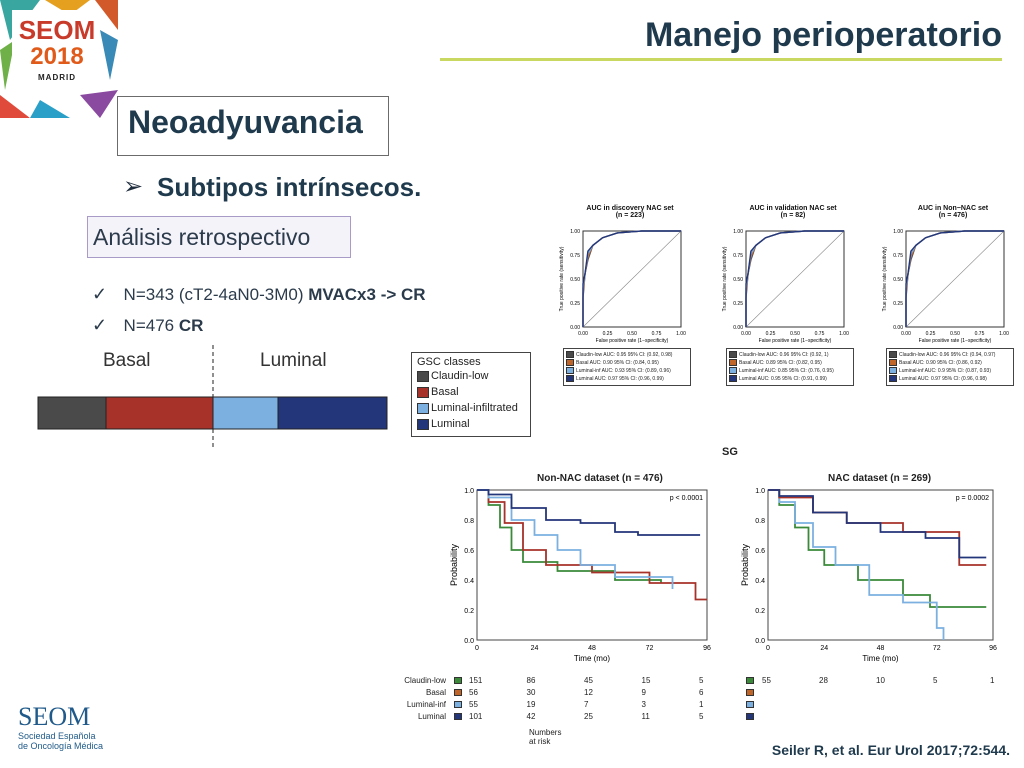  What do you see at coordinates (643, 692) in the screenshot?
I see `risk-value: 9` at bounding box center [643, 692].